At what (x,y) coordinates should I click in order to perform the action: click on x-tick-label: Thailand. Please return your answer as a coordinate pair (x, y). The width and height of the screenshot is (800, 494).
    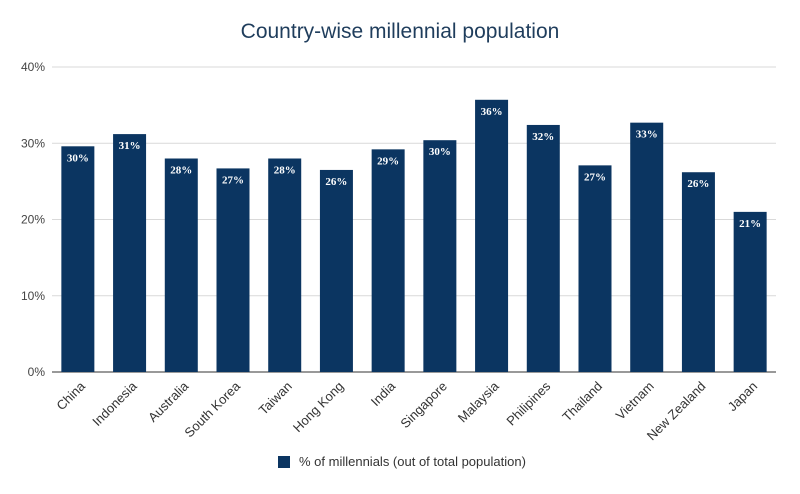
    Looking at the image, I should click on (582, 402).